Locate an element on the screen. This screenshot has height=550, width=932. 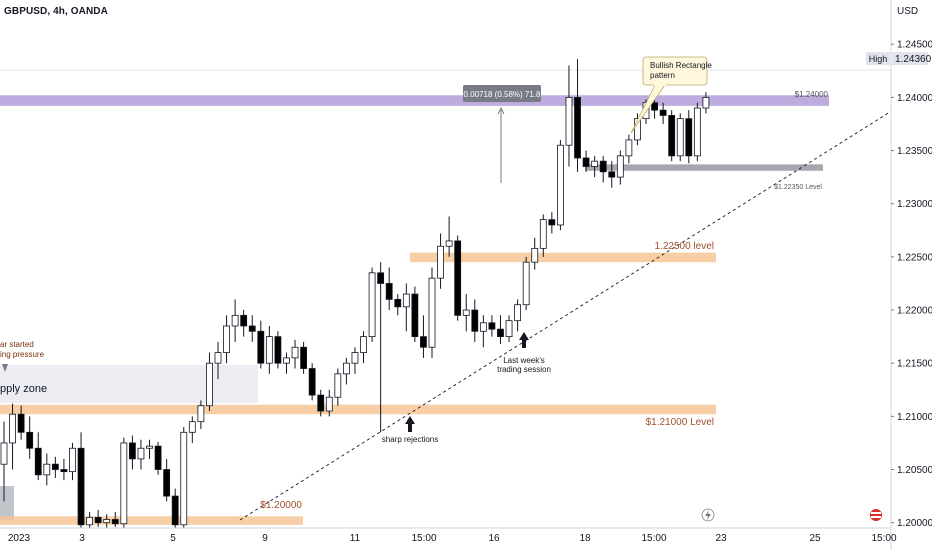
left-grey-block is located at coordinates (7, 503).